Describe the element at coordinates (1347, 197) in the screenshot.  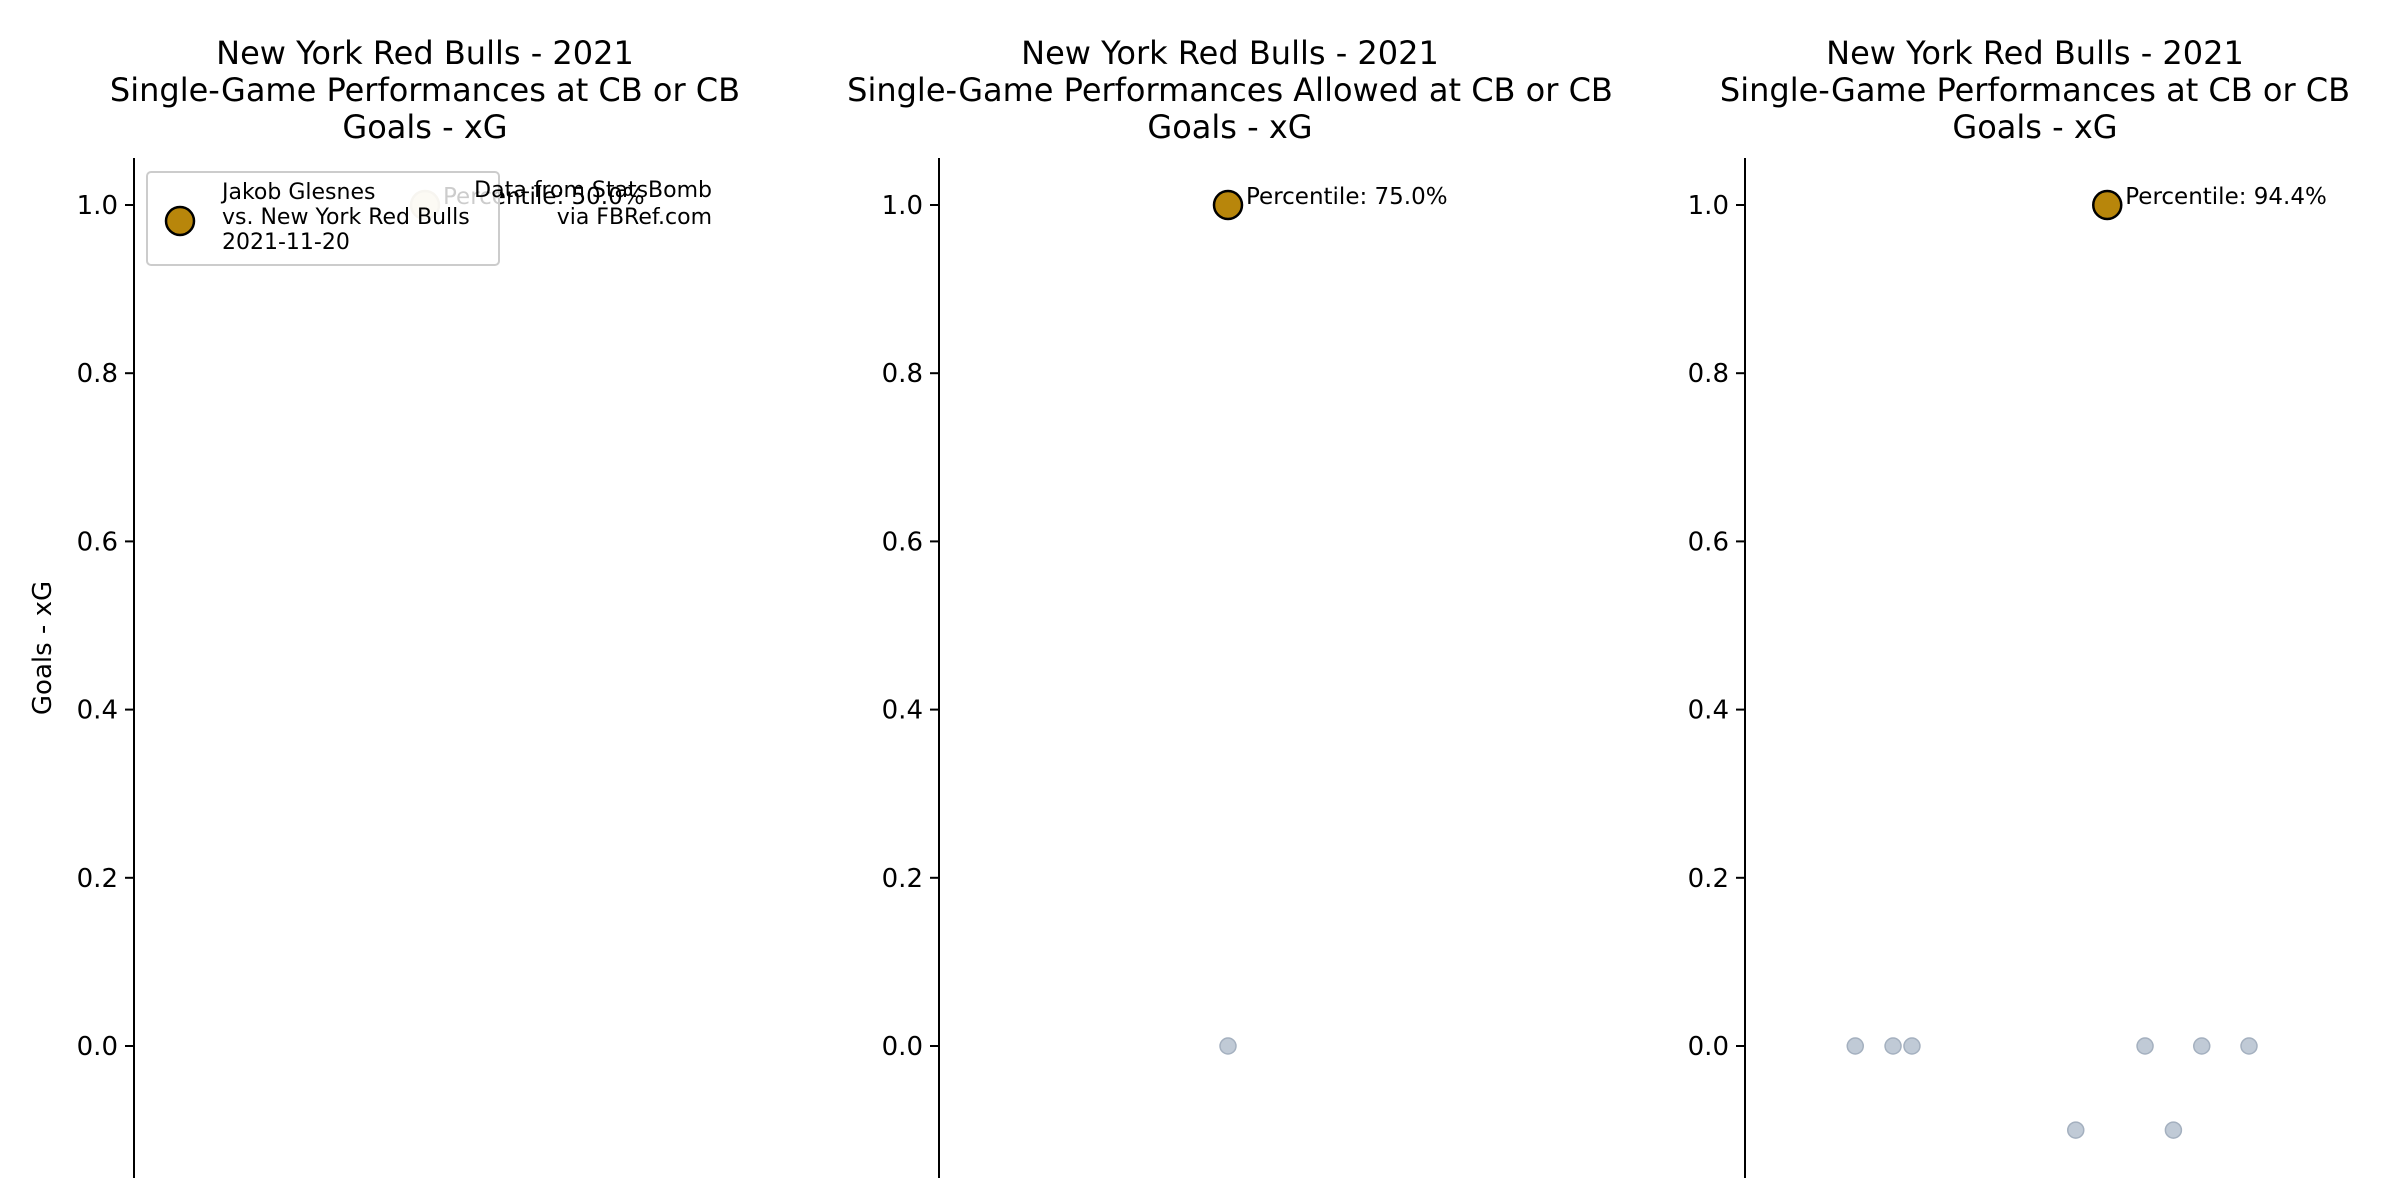
I see `percentile-annotation: Percentile: 75.0%` at that location.